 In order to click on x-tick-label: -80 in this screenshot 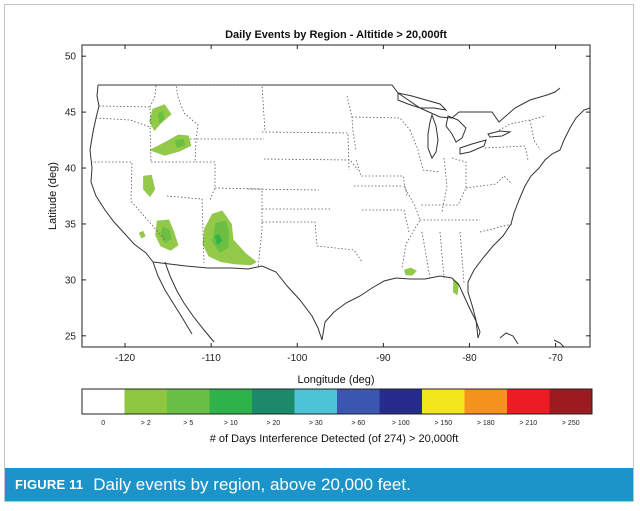, I will do `click(469, 358)`.